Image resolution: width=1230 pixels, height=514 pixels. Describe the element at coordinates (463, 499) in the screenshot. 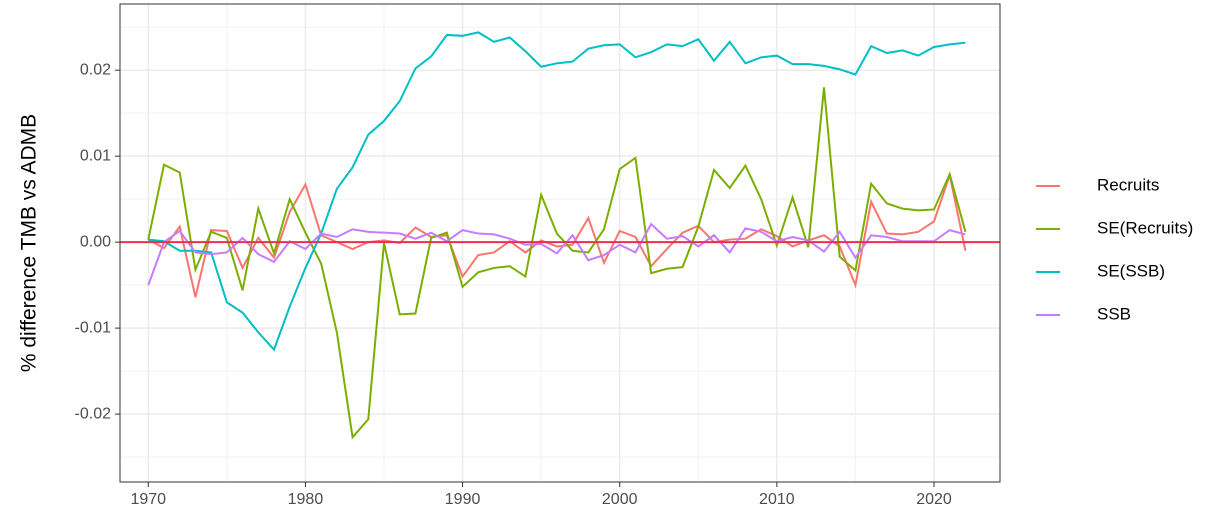

I see `x-tick-label: 1990` at that location.